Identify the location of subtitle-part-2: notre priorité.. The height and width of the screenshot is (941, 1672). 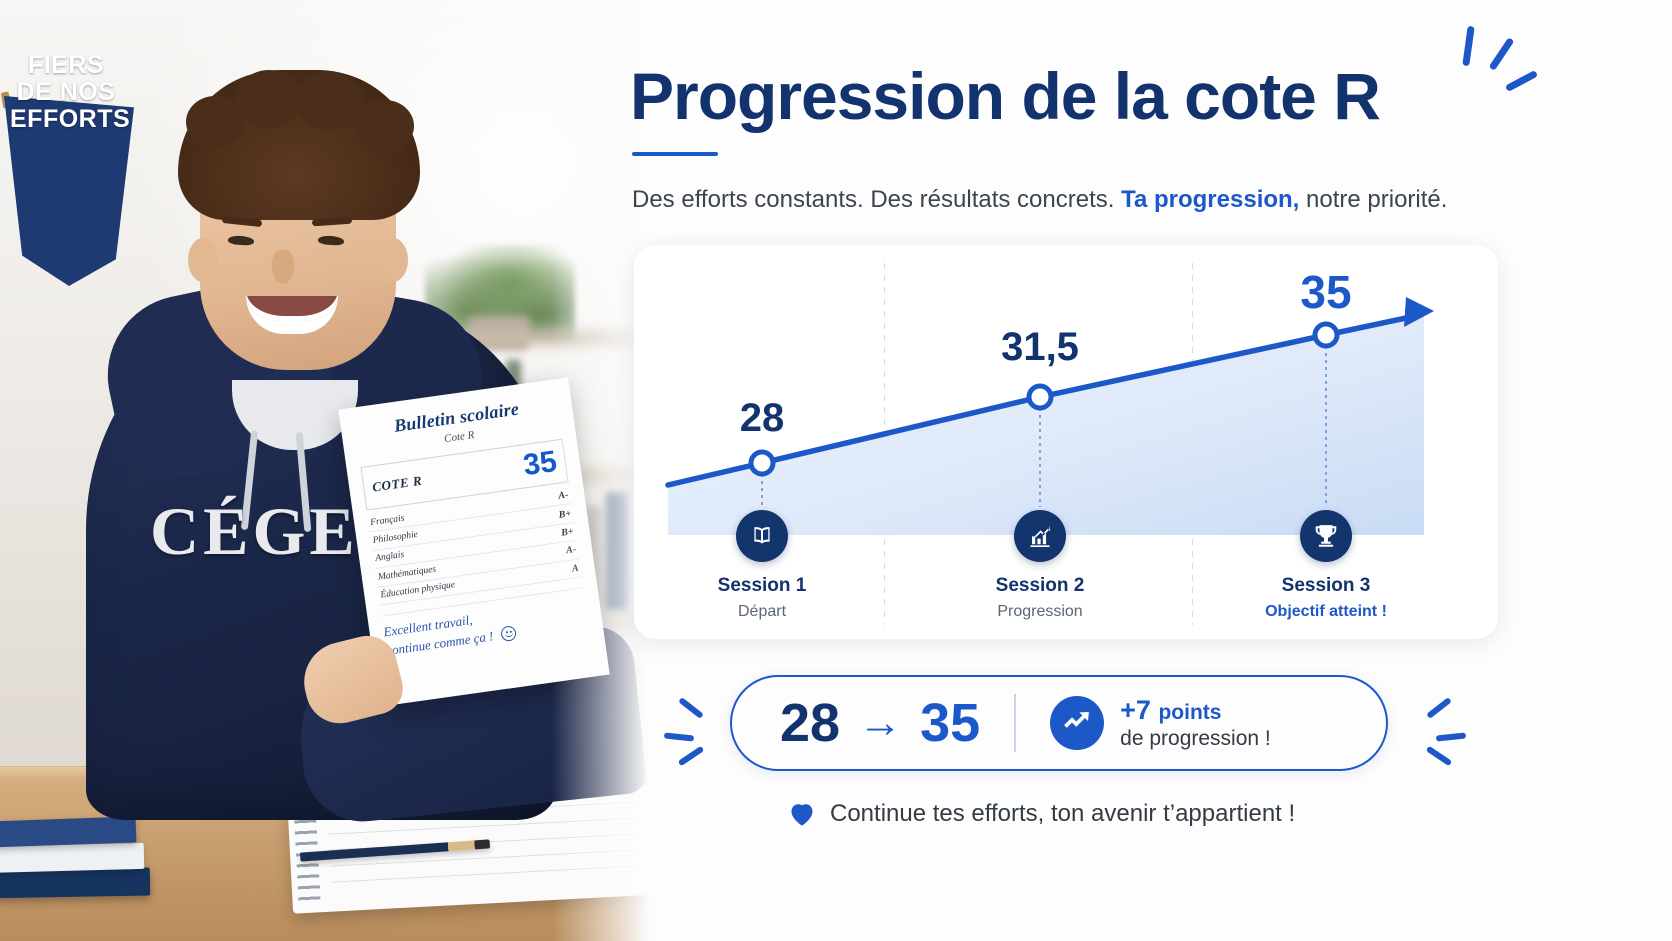
(1373, 199).